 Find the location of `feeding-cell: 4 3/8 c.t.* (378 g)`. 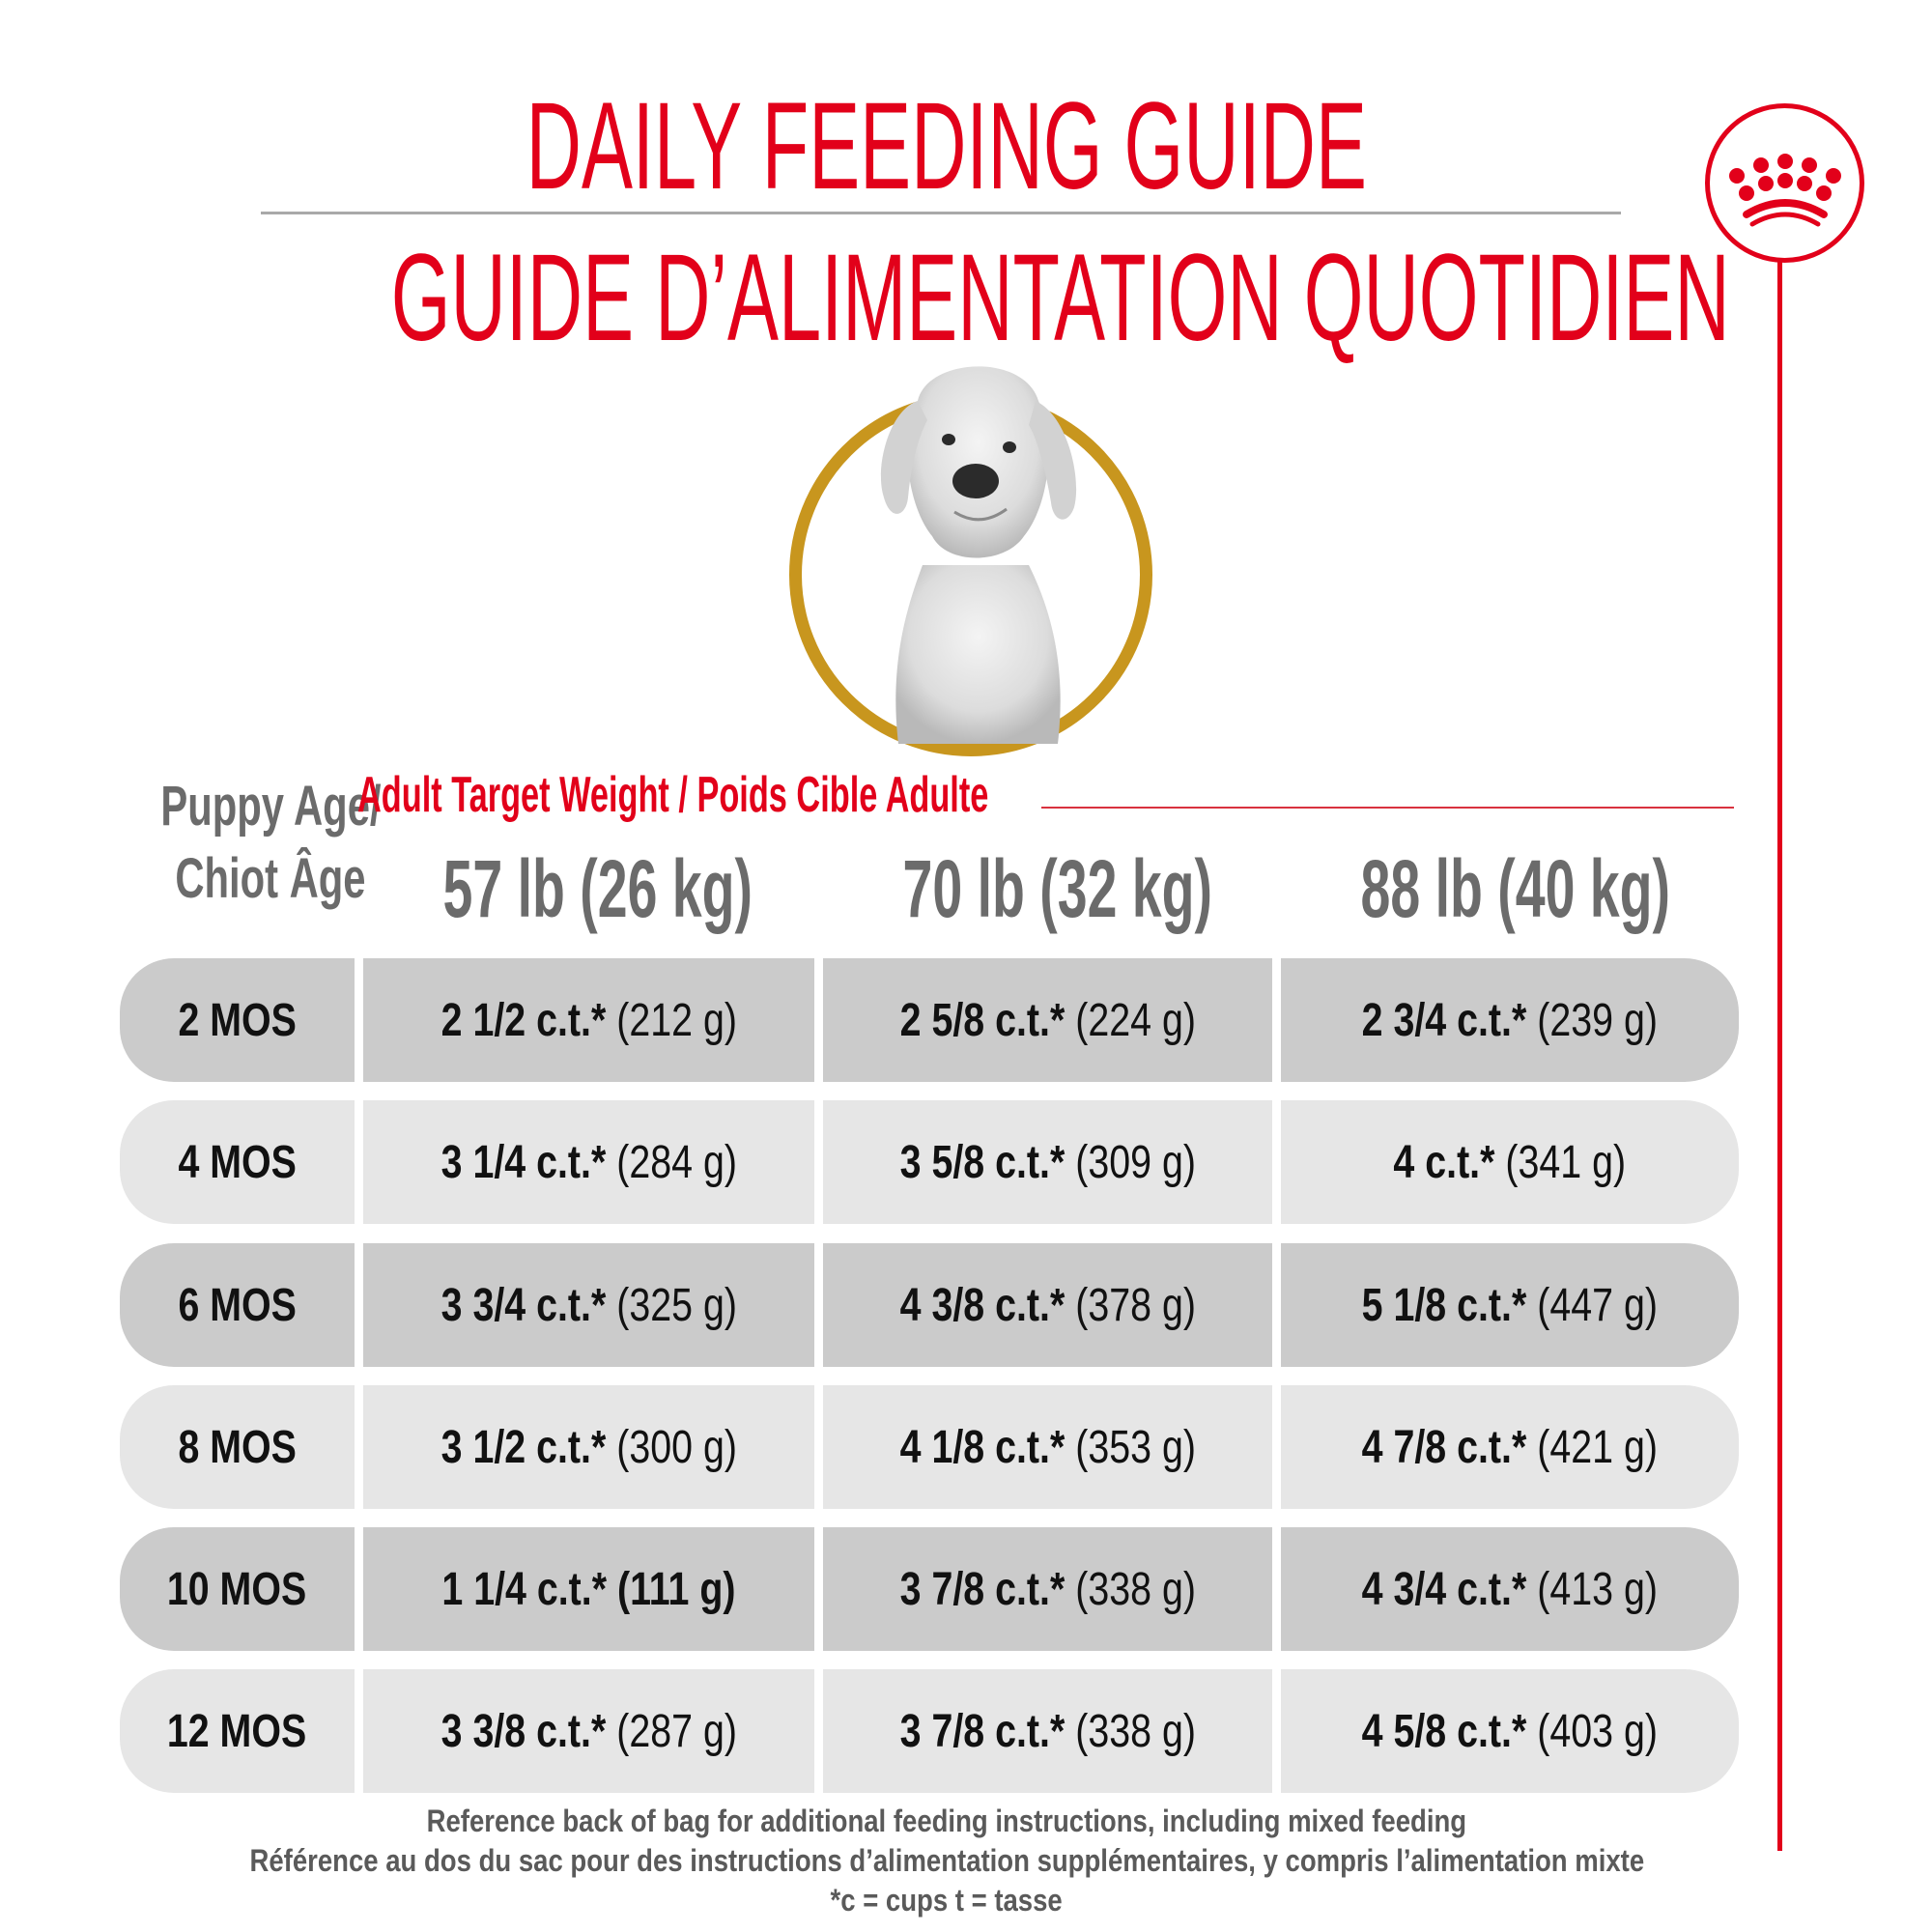

feeding-cell: 4 3/8 c.t.* (378 g) is located at coordinates (1047, 1305).